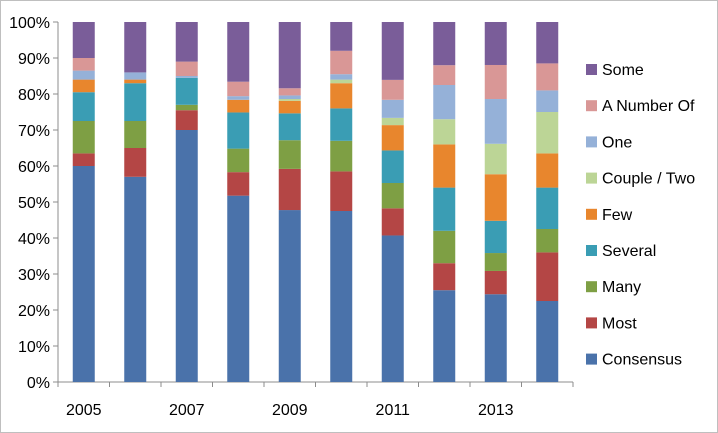 This screenshot has width=718, height=433. I want to click on y-tick-label: 0%, so click(38, 383).